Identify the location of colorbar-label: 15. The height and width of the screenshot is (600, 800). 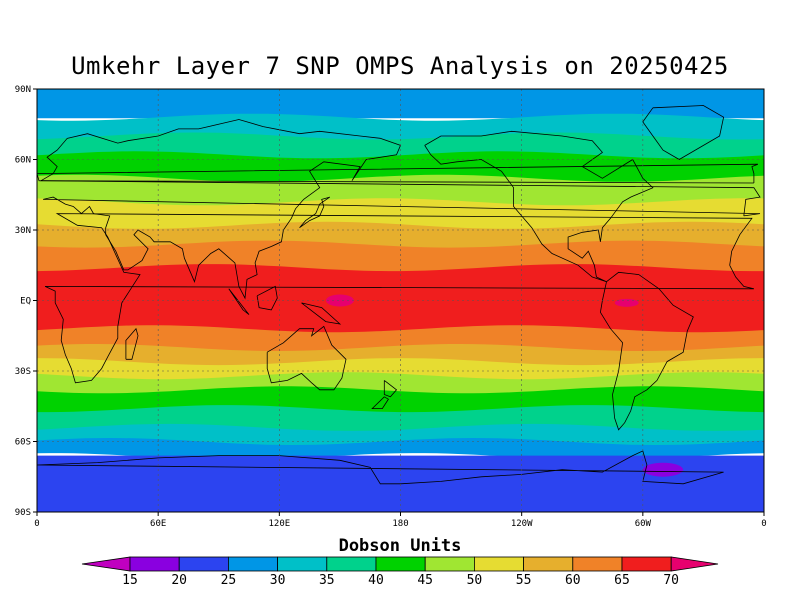
(130, 580).